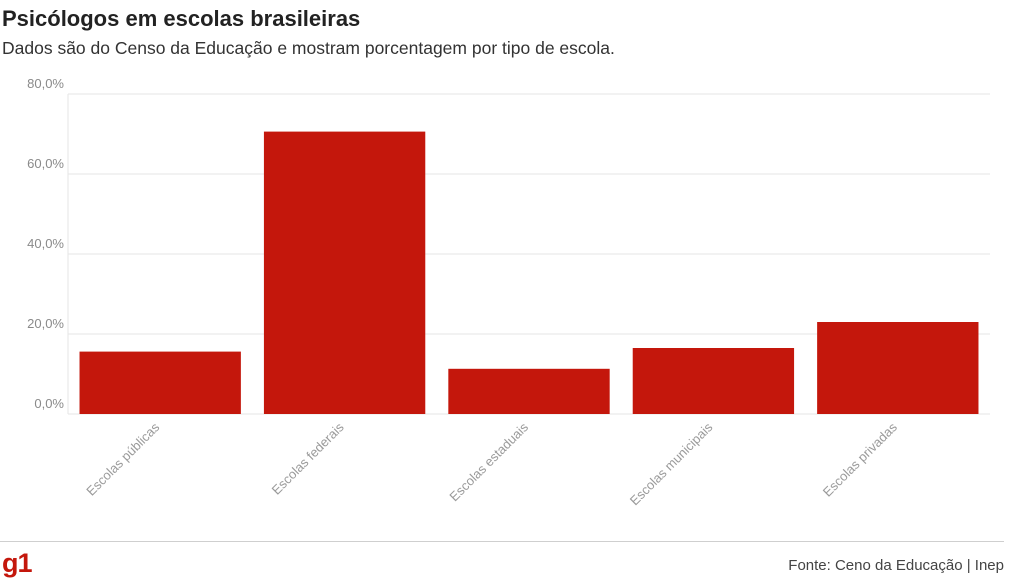 The image size is (1024, 583). Describe the element at coordinates (17, 563) in the screenshot. I see `g1-logo: g1` at that location.